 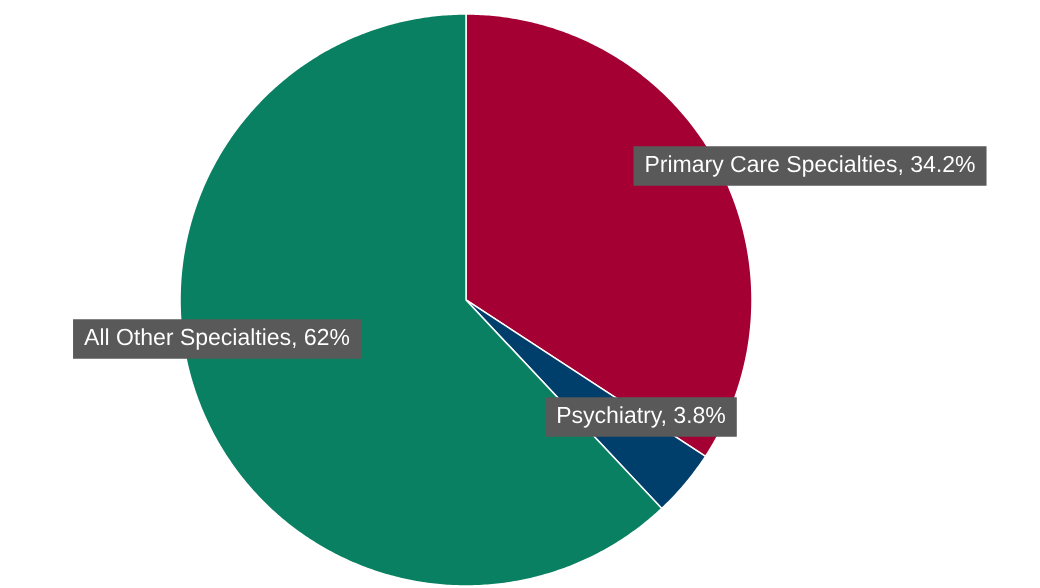 What do you see at coordinates (810, 166) in the screenshot?
I see `slice-label: Primary Care Specialties, 34.2%` at bounding box center [810, 166].